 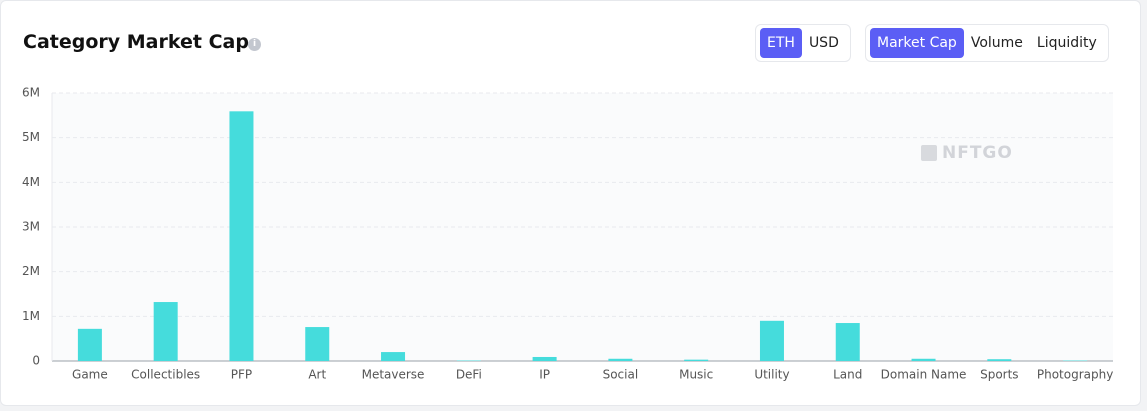 What do you see at coordinates (847, 375) in the screenshot?
I see `x-tick-label: Land` at bounding box center [847, 375].